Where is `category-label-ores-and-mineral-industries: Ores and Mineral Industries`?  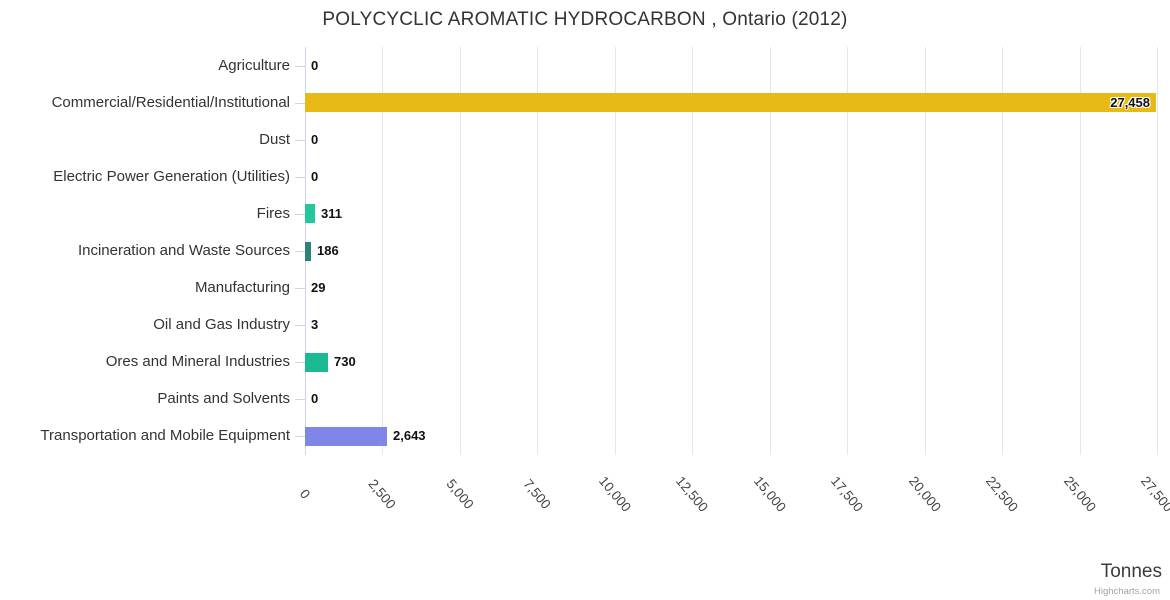
category-label-ores-and-mineral-industries: Ores and Mineral Industries is located at coordinates (197, 362).